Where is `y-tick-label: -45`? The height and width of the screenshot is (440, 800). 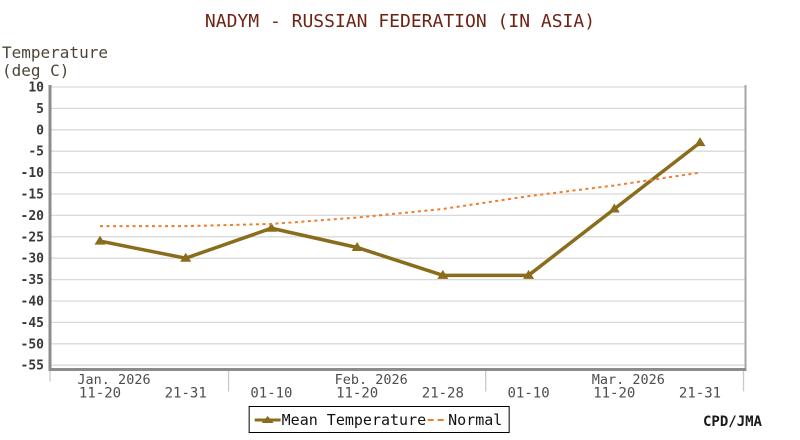
y-tick-label: -45 is located at coordinates (32, 323).